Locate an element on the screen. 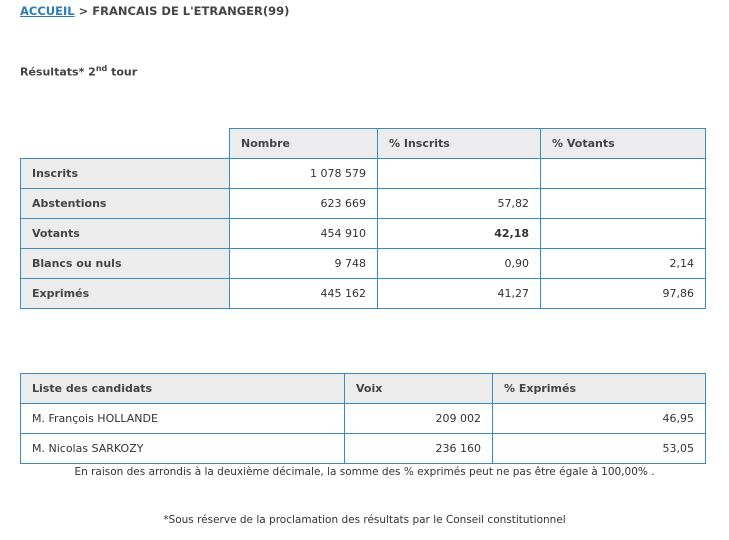  header-pct-inscrits: % Inscrits is located at coordinates (459, 143).